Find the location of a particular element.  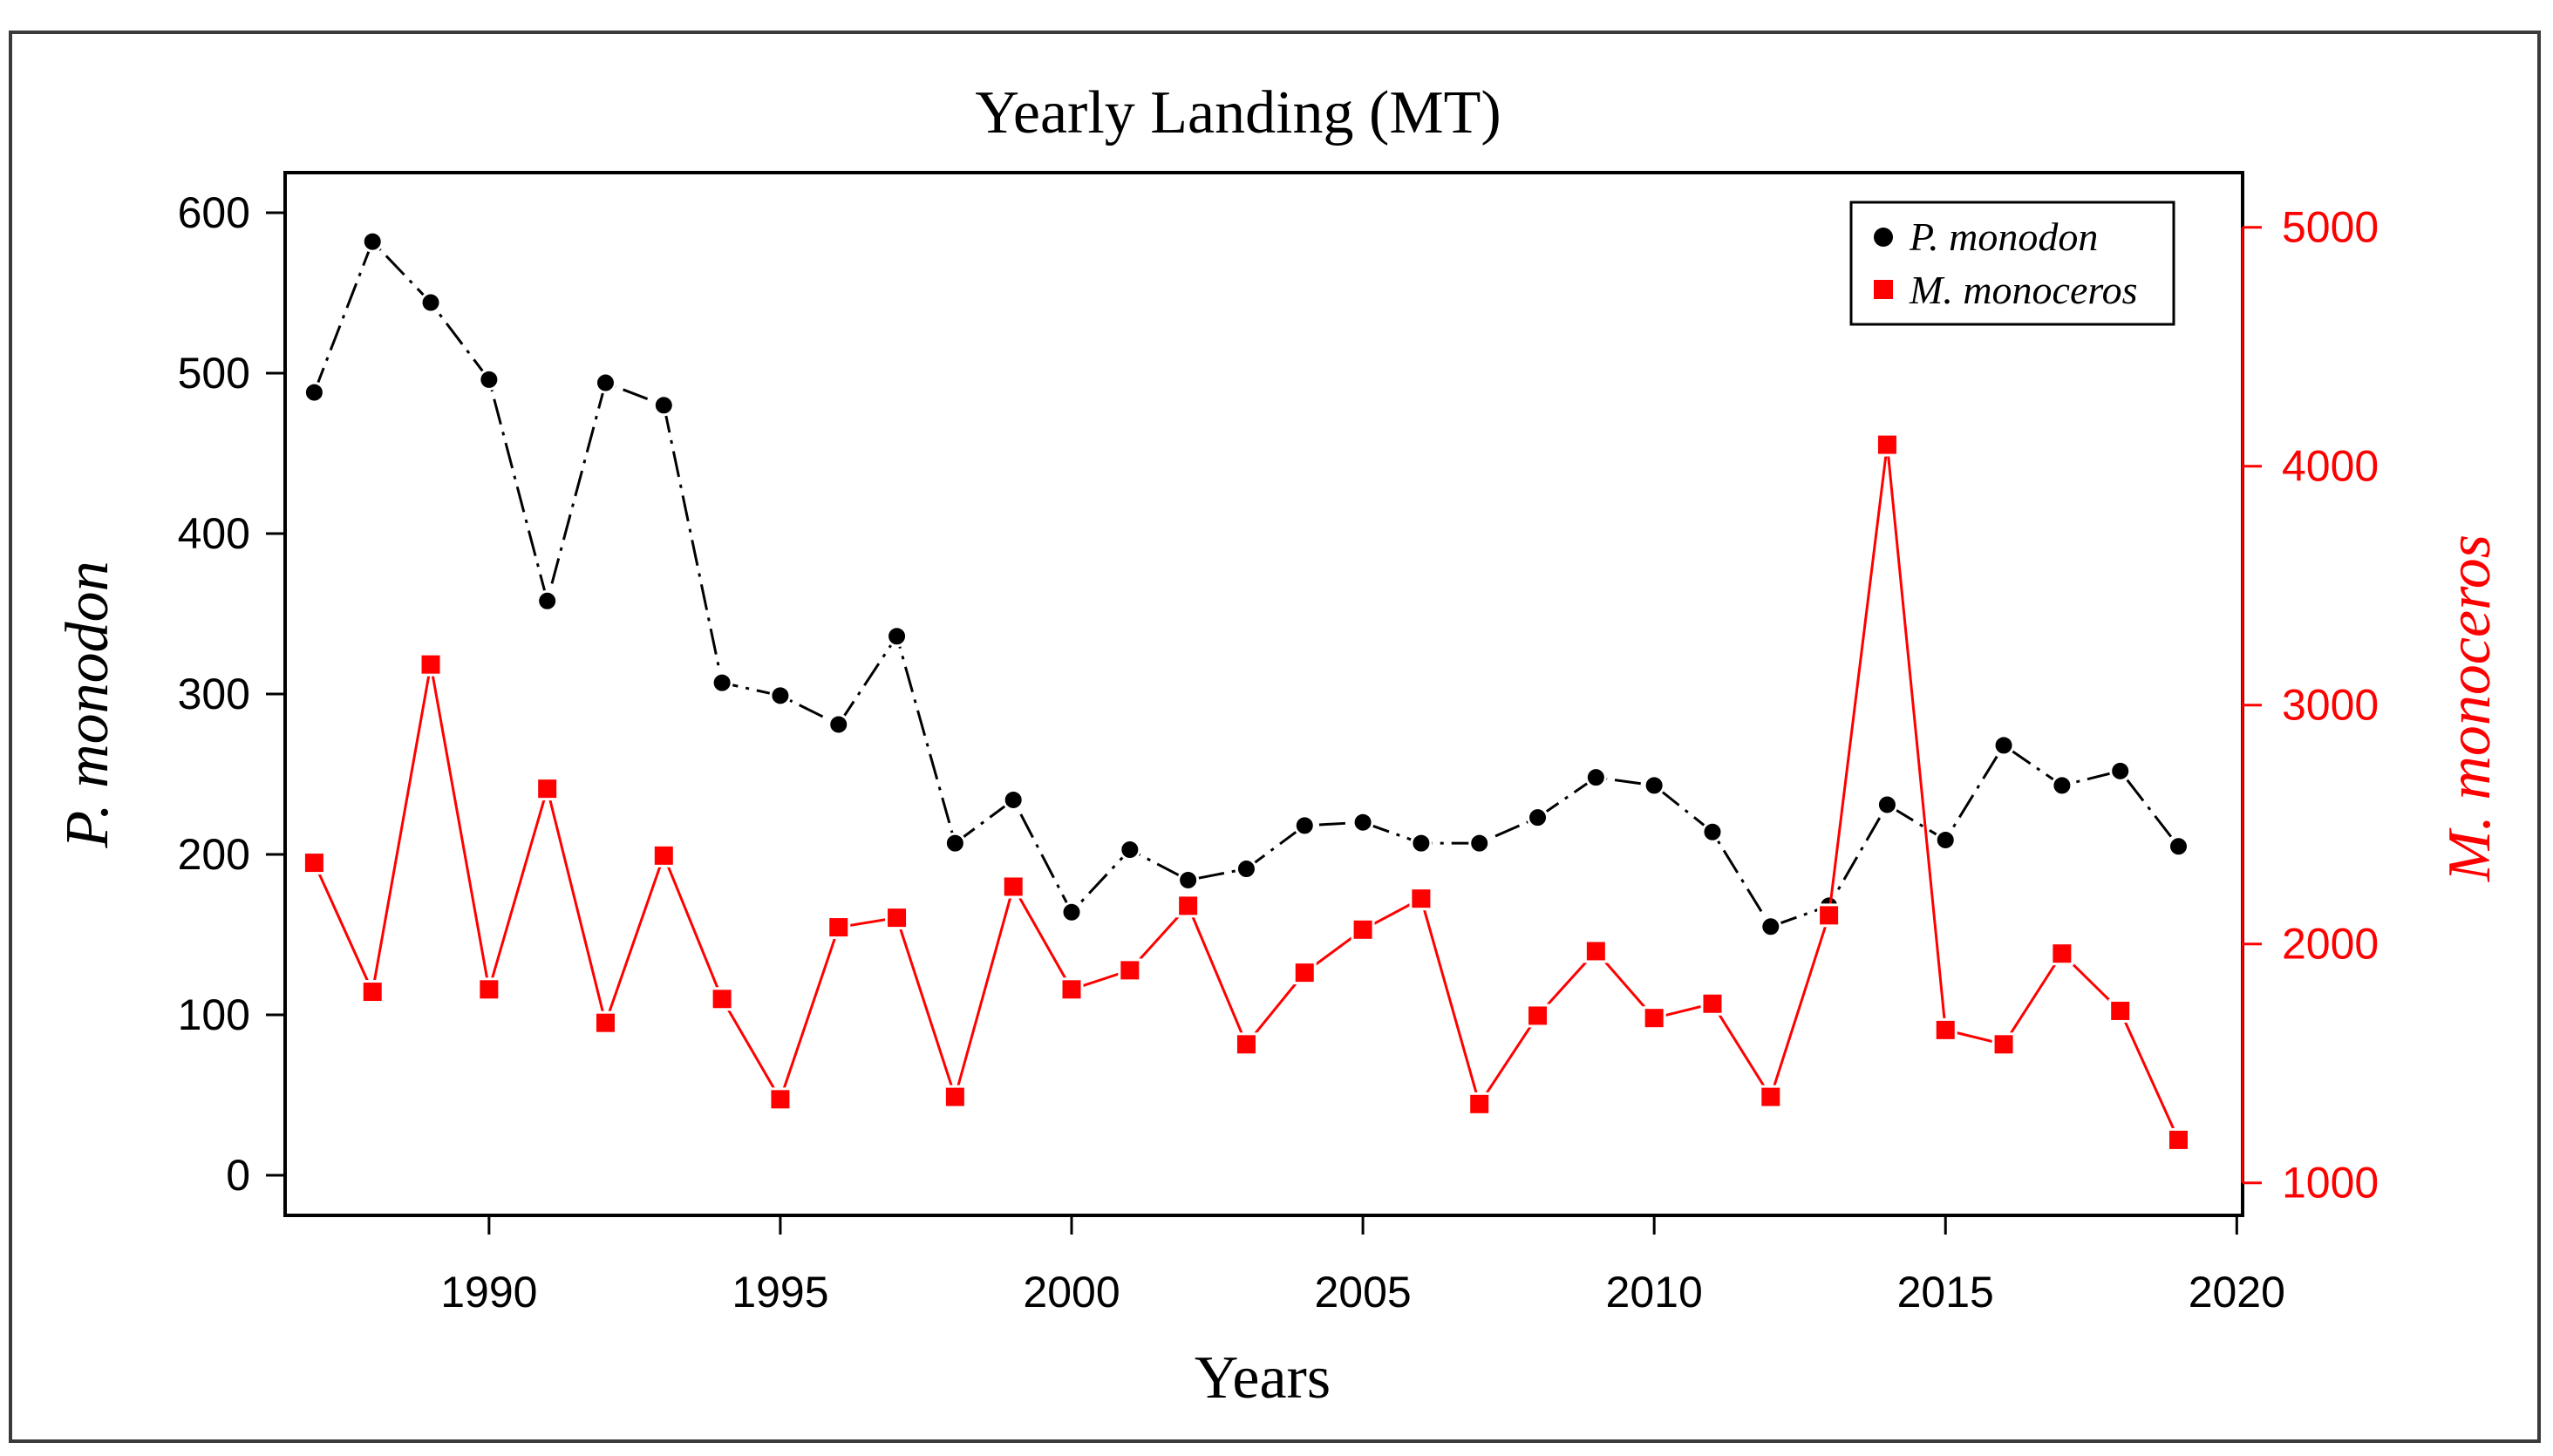

x-axis-label: Years is located at coordinates (1263, 1378).